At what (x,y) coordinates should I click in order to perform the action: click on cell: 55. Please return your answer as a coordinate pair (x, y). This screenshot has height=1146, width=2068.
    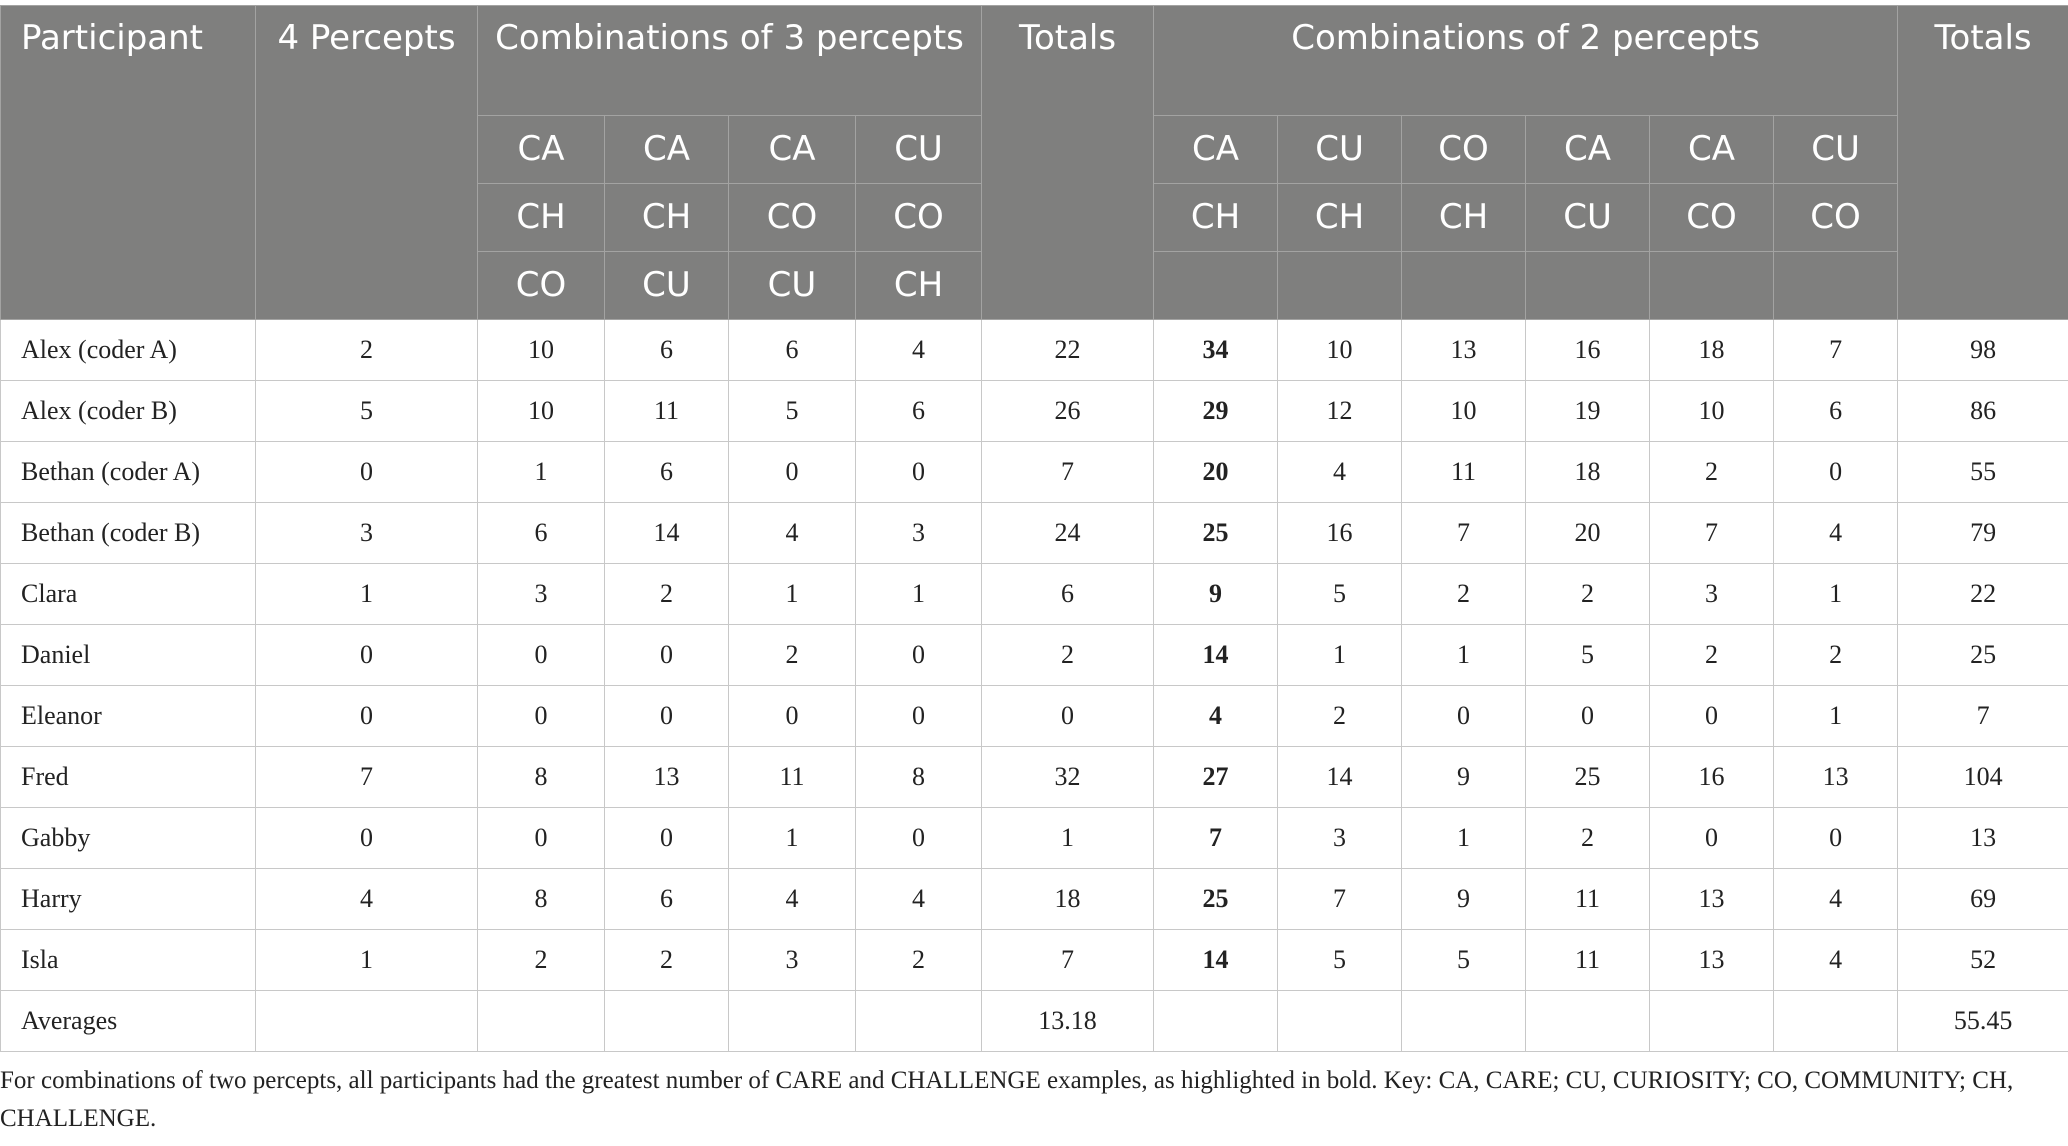
    Looking at the image, I should click on (1982, 472).